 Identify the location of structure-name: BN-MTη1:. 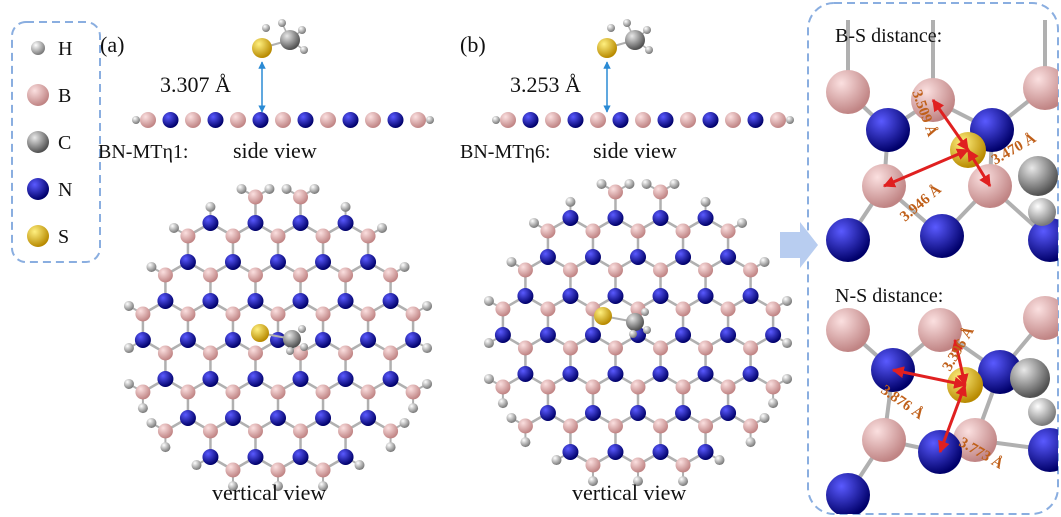
(143, 152).